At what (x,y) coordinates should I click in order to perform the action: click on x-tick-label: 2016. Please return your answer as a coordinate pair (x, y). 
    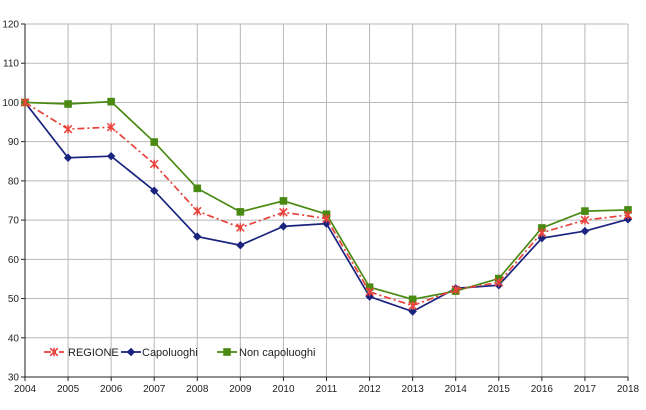
    Looking at the image, I should click on (542, 389).